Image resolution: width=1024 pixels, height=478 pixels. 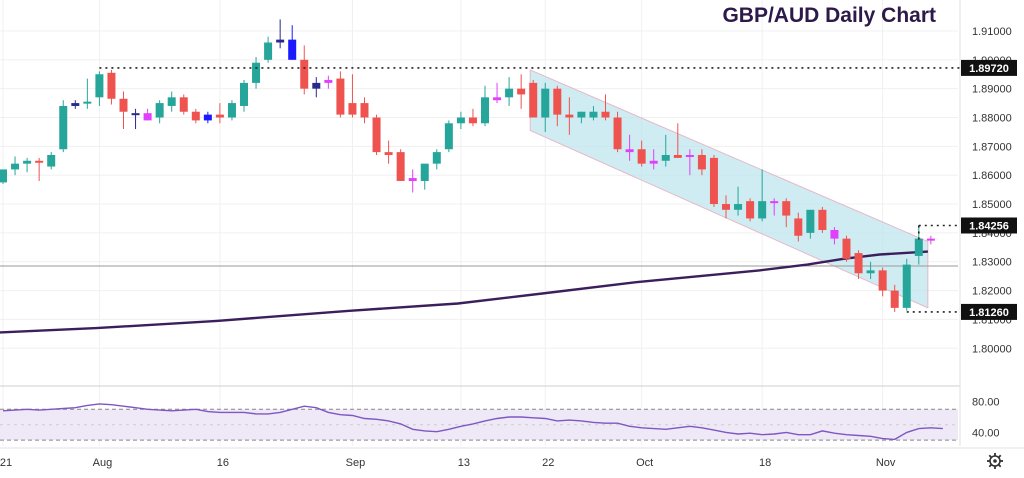 What do you see at coordinates (472, 422) in the screenshot?
I see `rsi-line` at bounding box center [472, 422].